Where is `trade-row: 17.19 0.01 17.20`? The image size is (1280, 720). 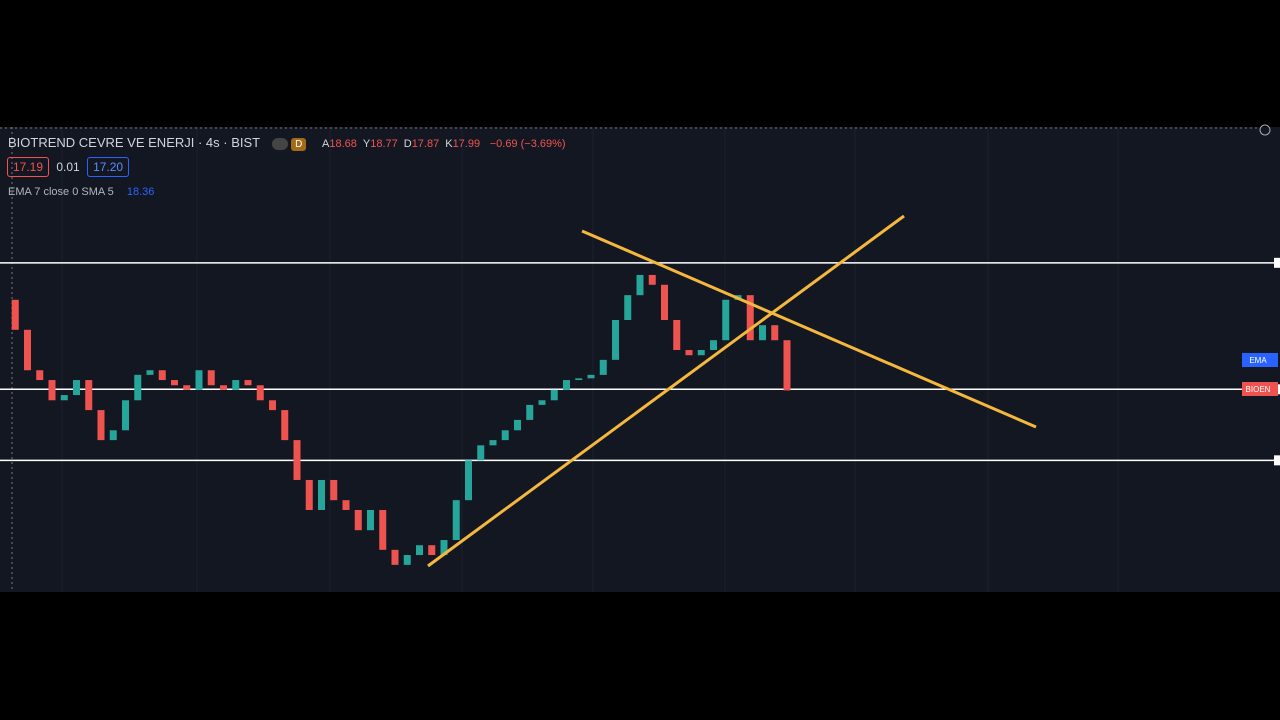
trade-row: 17.19 0.01 17.20 is located at coordinates (68, 167).